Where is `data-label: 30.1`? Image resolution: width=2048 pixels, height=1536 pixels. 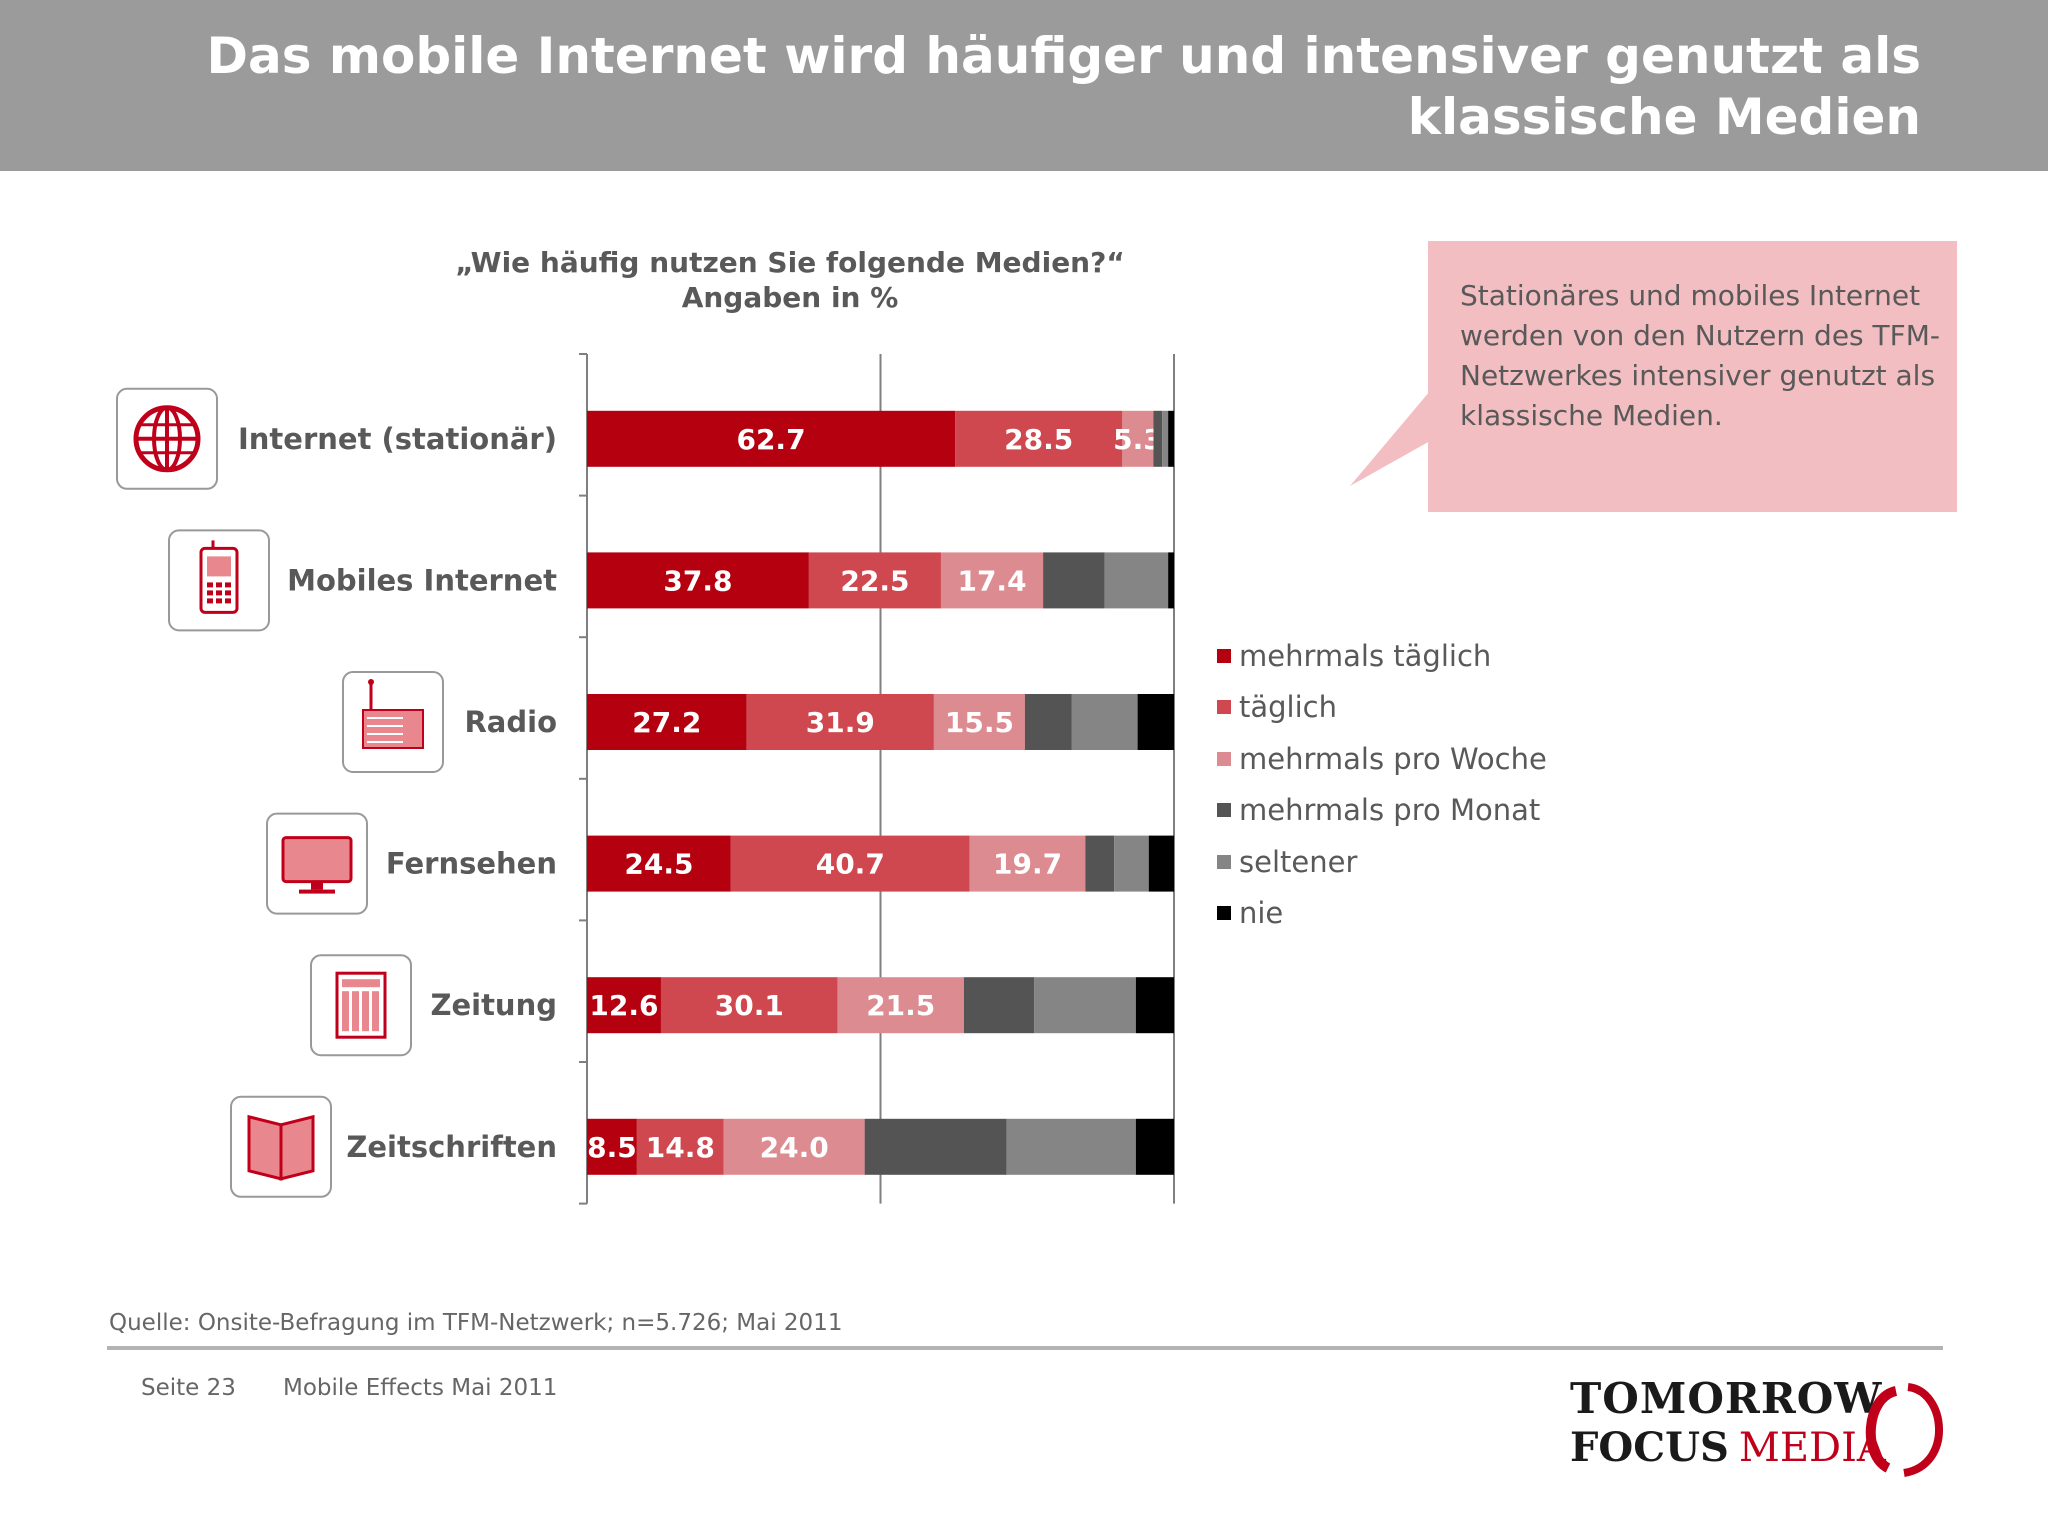 data-label: 30.1 is located at coordinates (749, 1005).